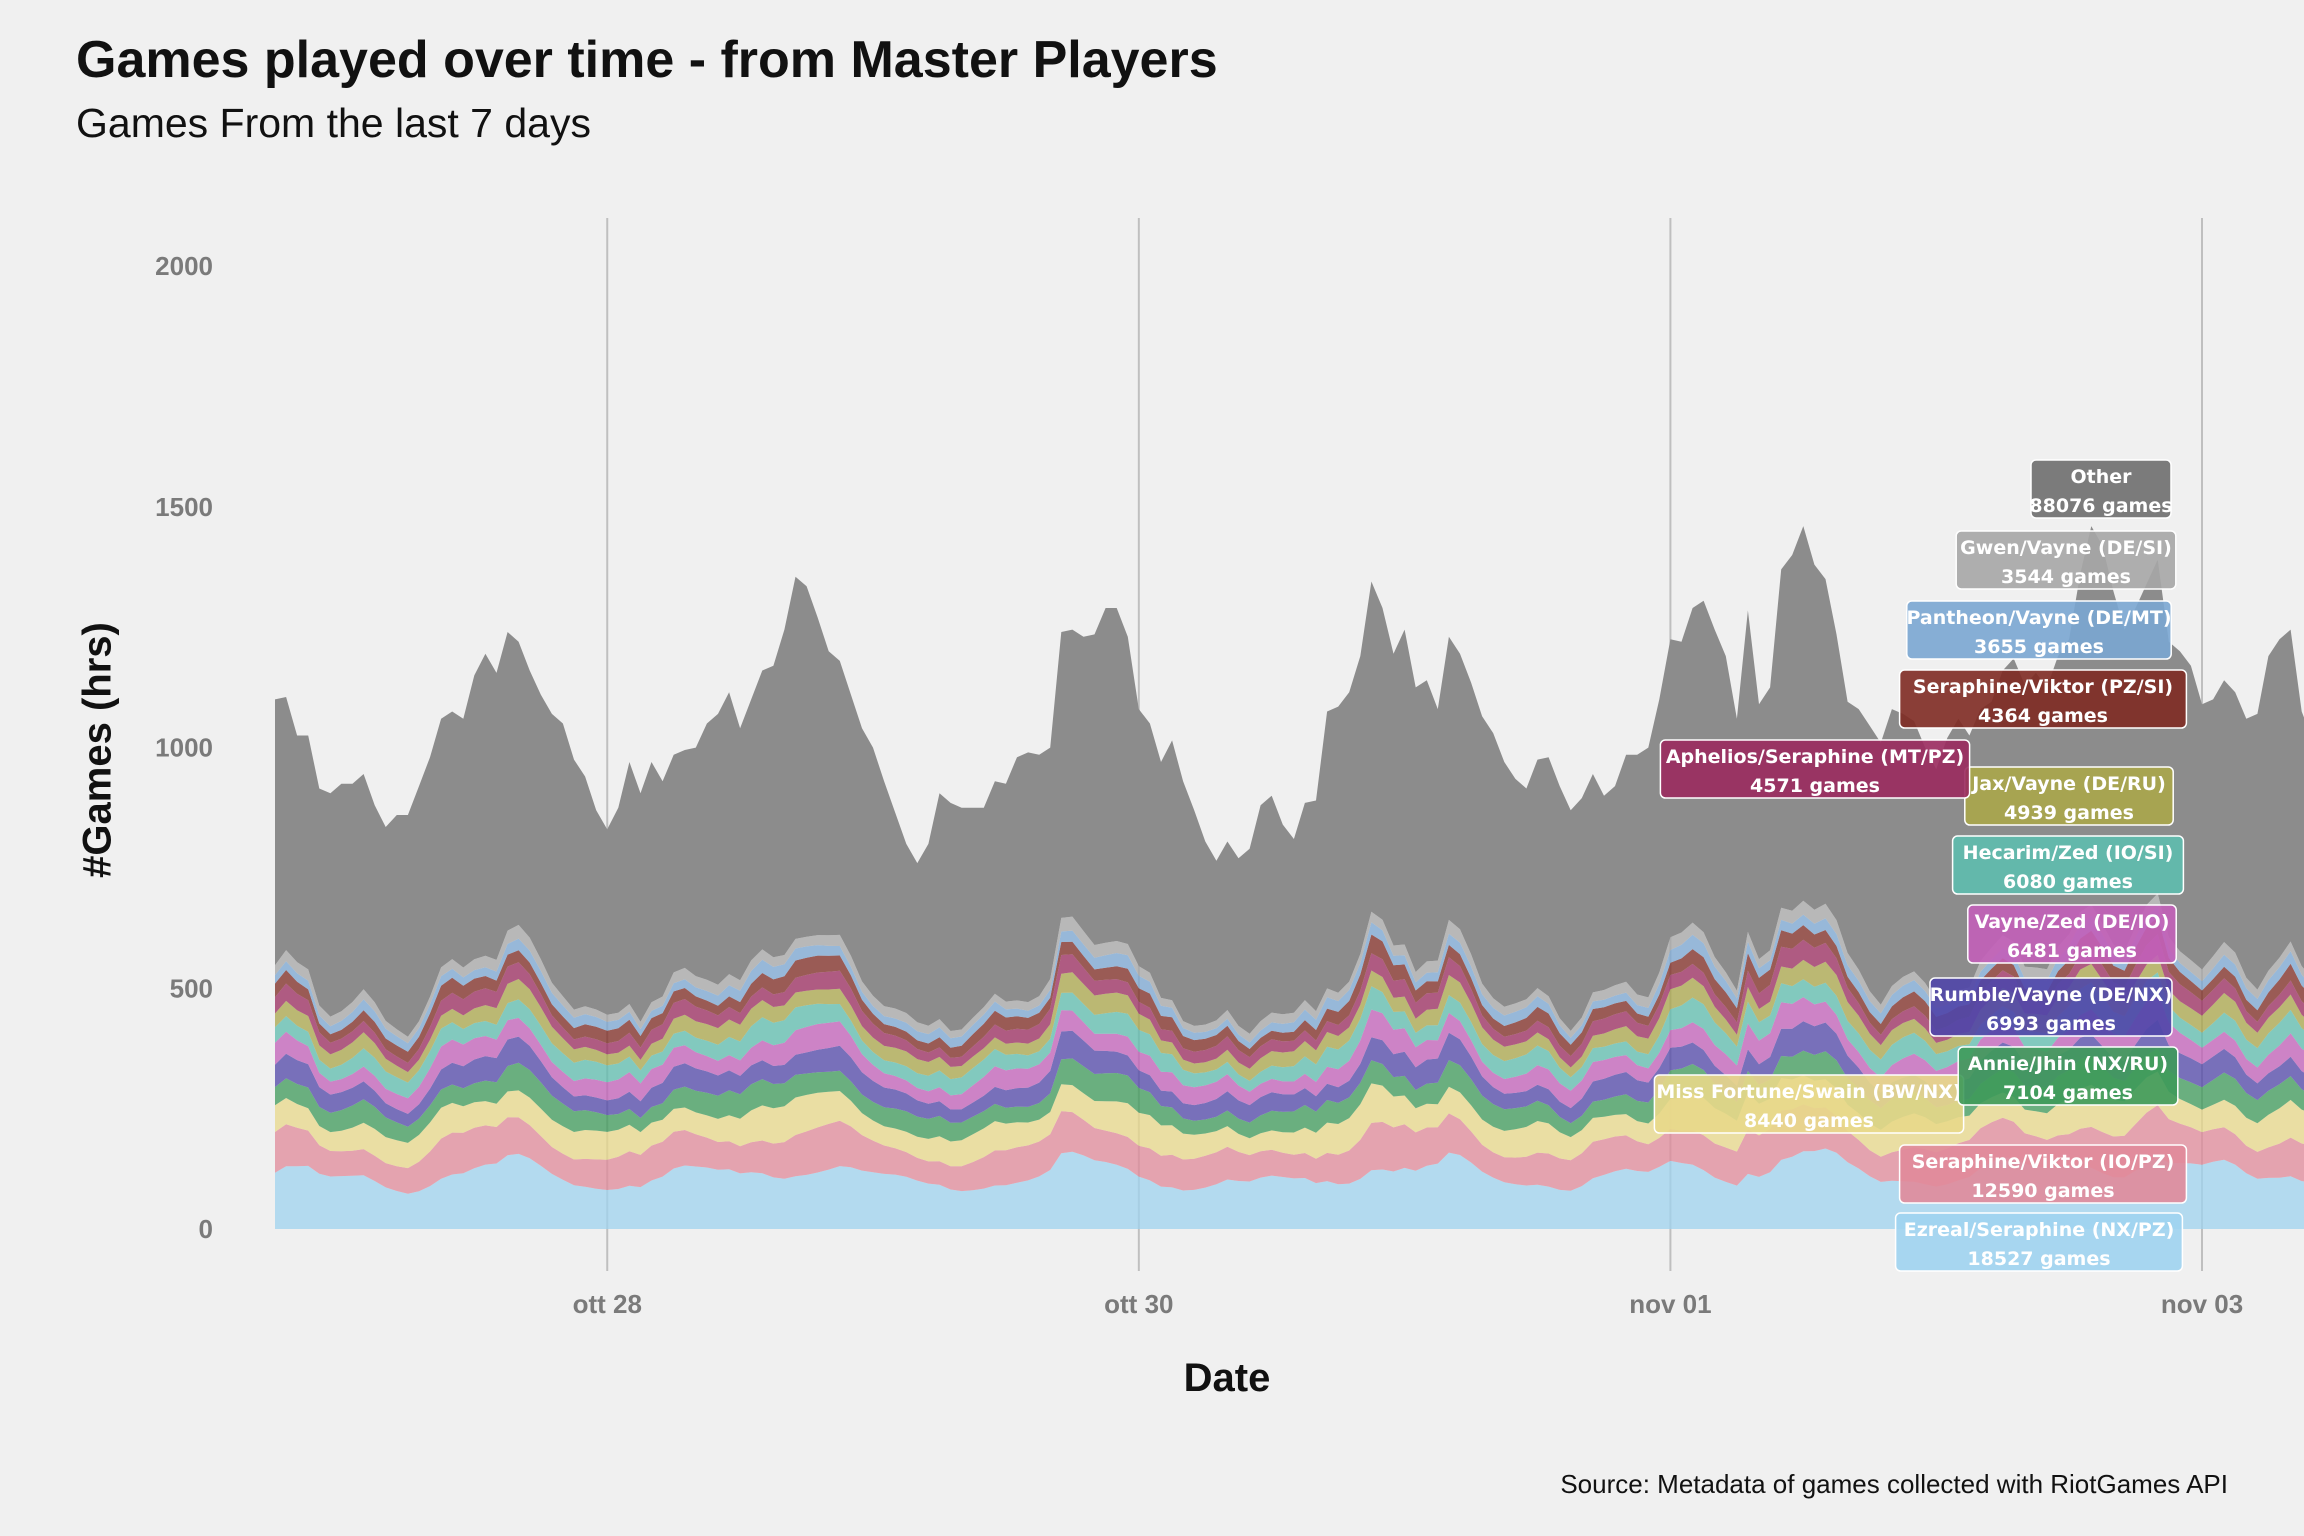 The image size is (2304, 1536). I want to click on area-seraphine-viktor-pz-si, so click(1289, 990).